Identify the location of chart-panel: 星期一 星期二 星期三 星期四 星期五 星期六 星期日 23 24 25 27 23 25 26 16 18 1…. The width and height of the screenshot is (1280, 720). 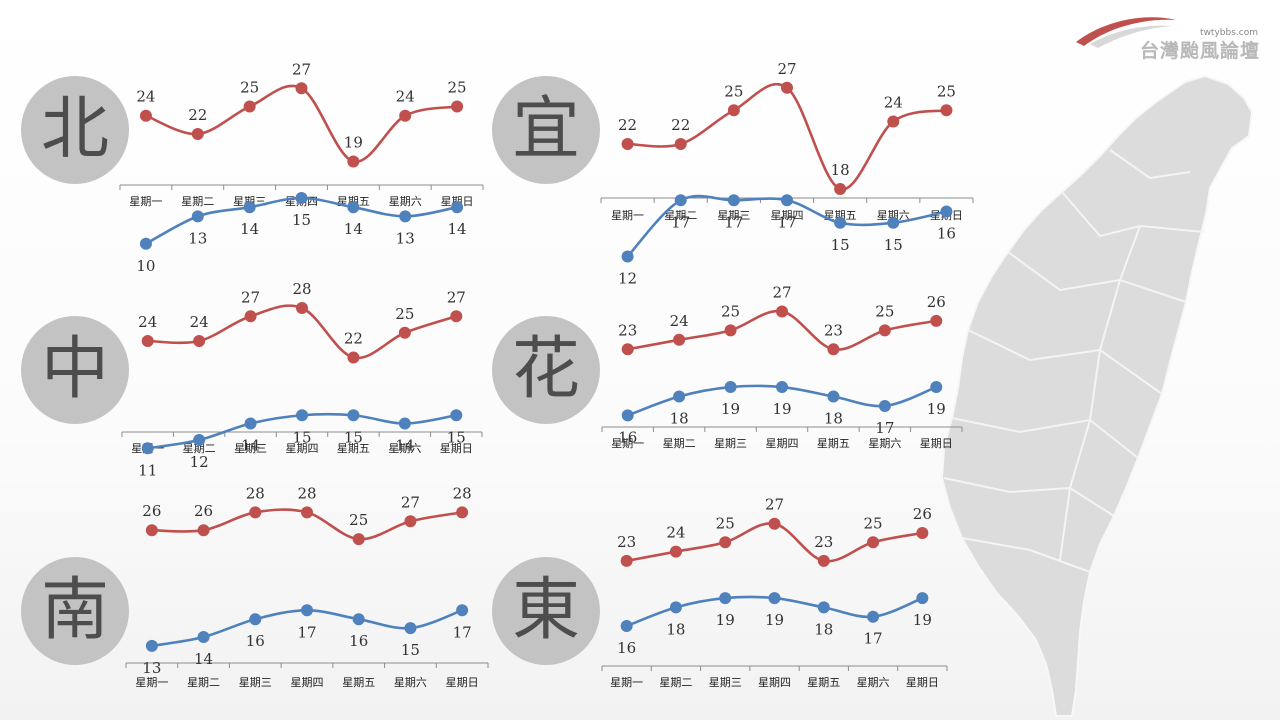
(774, 592).